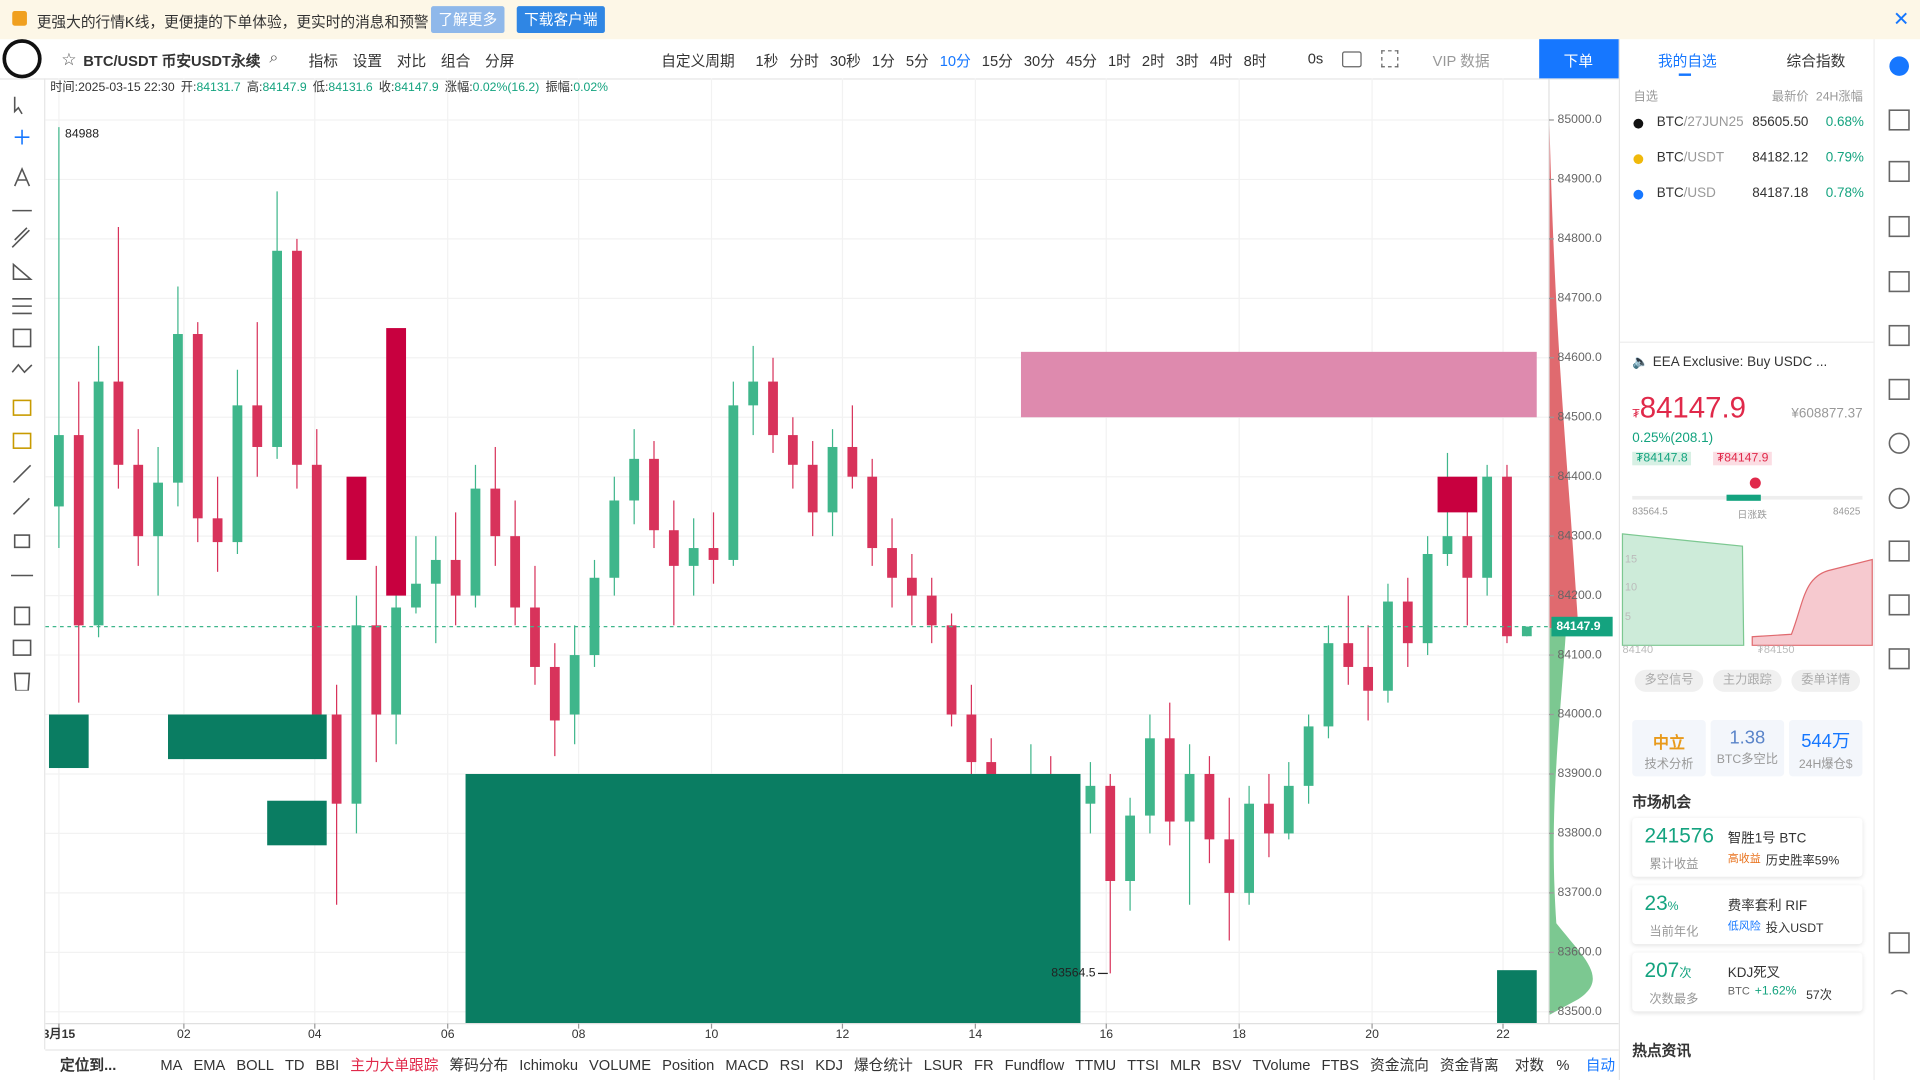 This screenshot has height=1080, width=1920. Describe the element at coordinates (767, 61) in the screenshot. I see `period: 1秒` at that location.